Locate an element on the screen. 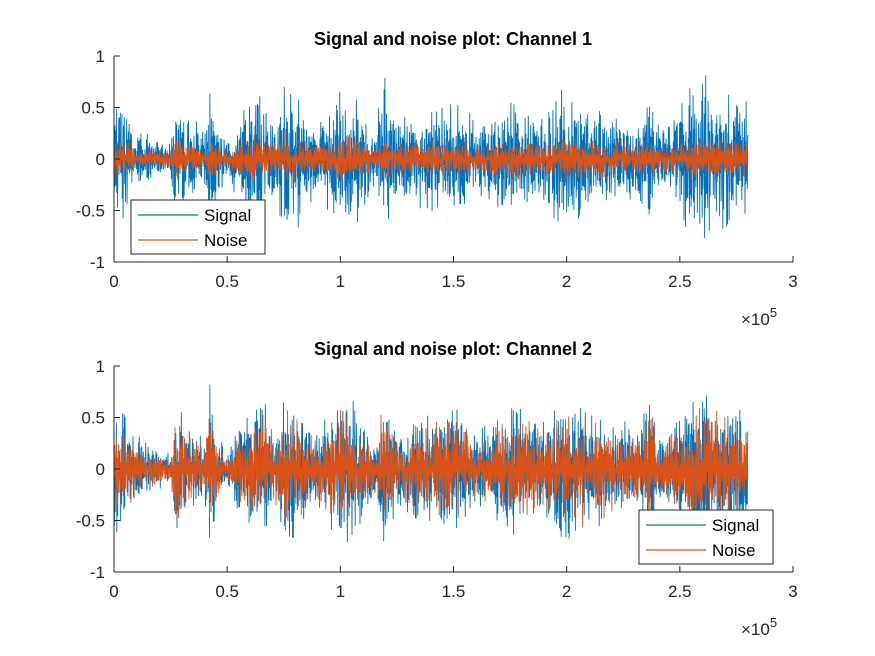  chart-title: Signal and noise plot: Channel 1 is located at coordinates (453, 39).